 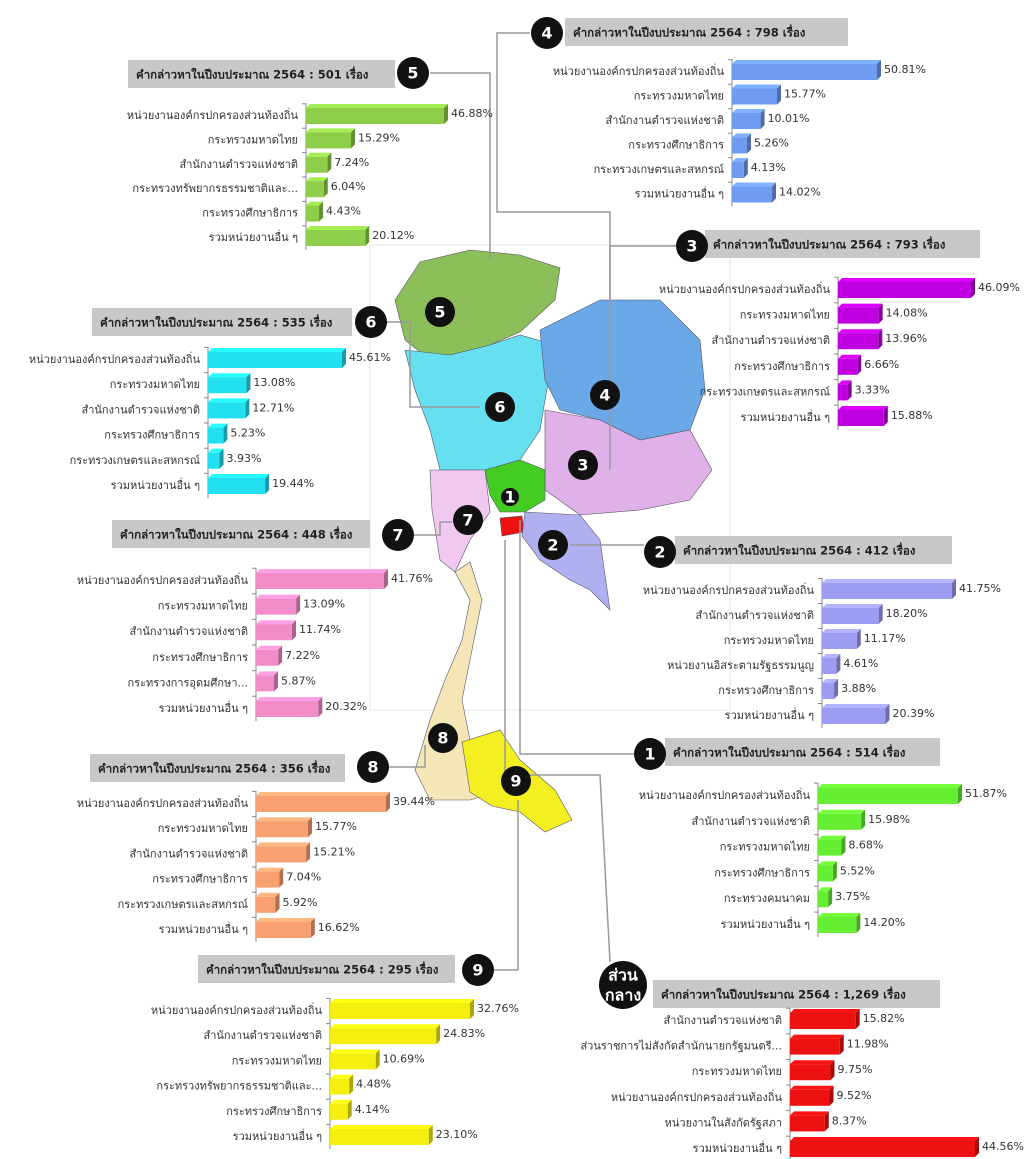 What do you see at coordinates (986, 793) in the screenshot?
I see `value-label: 51.87%` at bounding box center [986, 793].